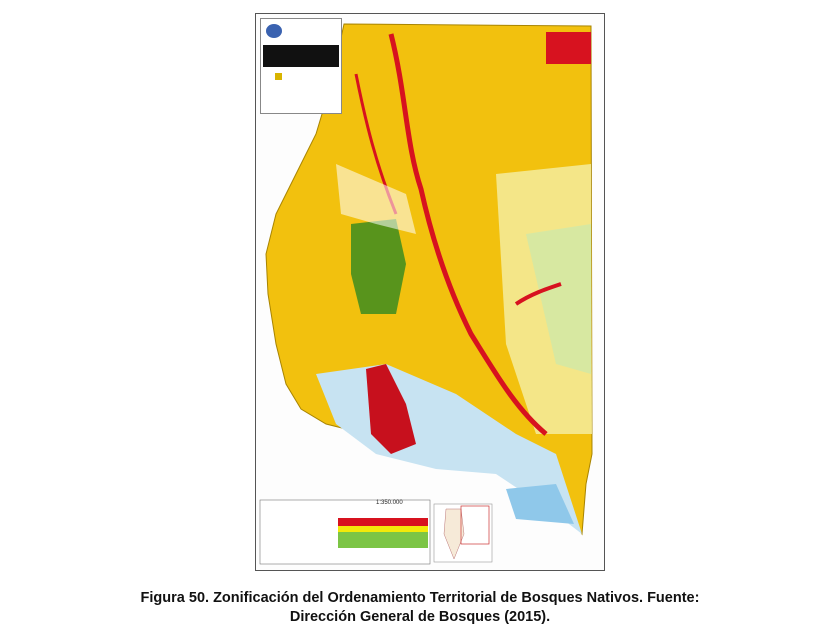  Describe the element at coordinates (454, 534) in the screenshot. I see `locator-argentina` at that location.